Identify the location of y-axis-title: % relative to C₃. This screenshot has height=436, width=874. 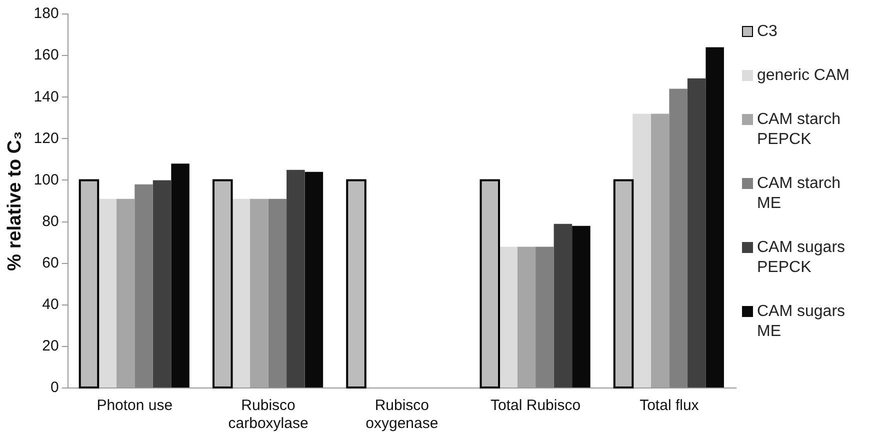
(15, 201).